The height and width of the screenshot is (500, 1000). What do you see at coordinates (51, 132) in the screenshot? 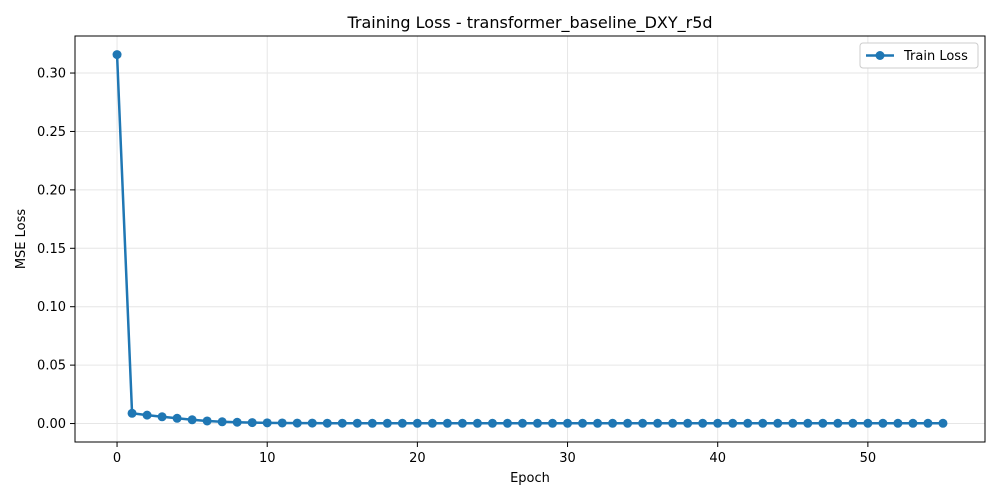
I see `y-tick-label: 0.25` at bounding box center [51, 132].